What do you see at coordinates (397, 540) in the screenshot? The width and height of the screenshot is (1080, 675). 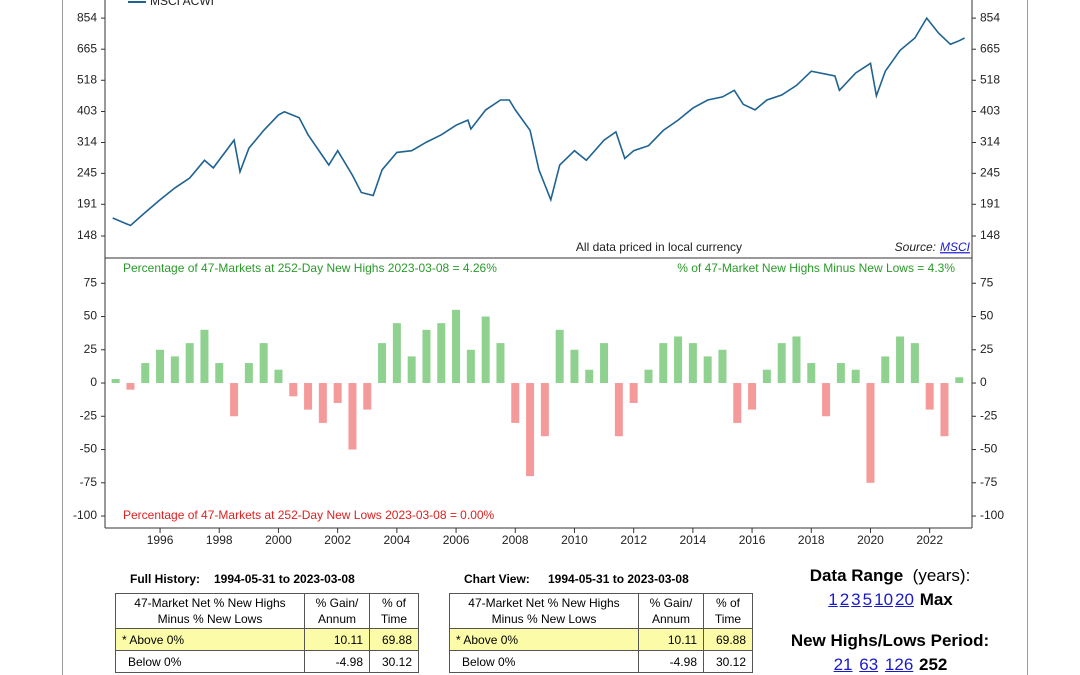 I see `x-tick-label: 2004` at bounding box center [397, 540].